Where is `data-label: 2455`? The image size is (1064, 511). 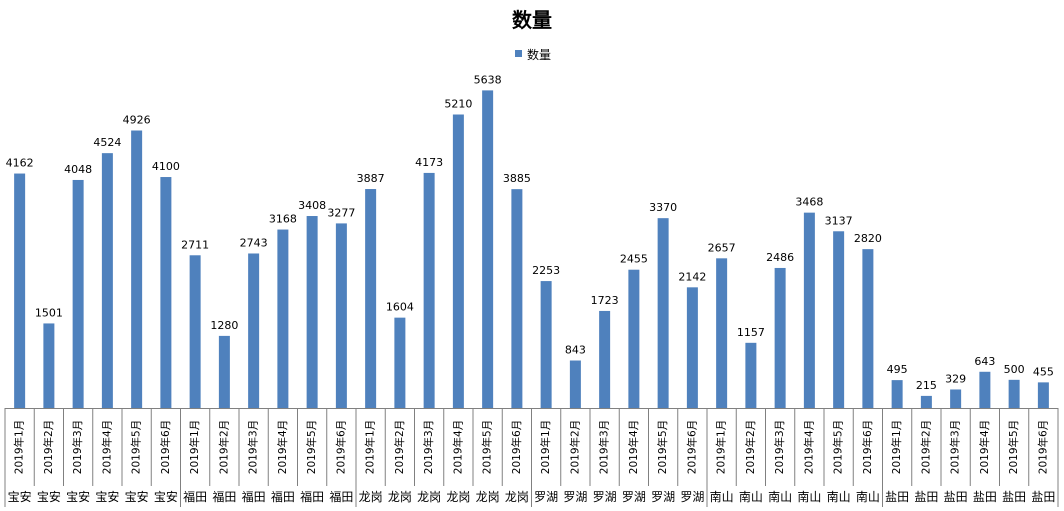 data-label: 2455 is located at coordinates (634, 259).